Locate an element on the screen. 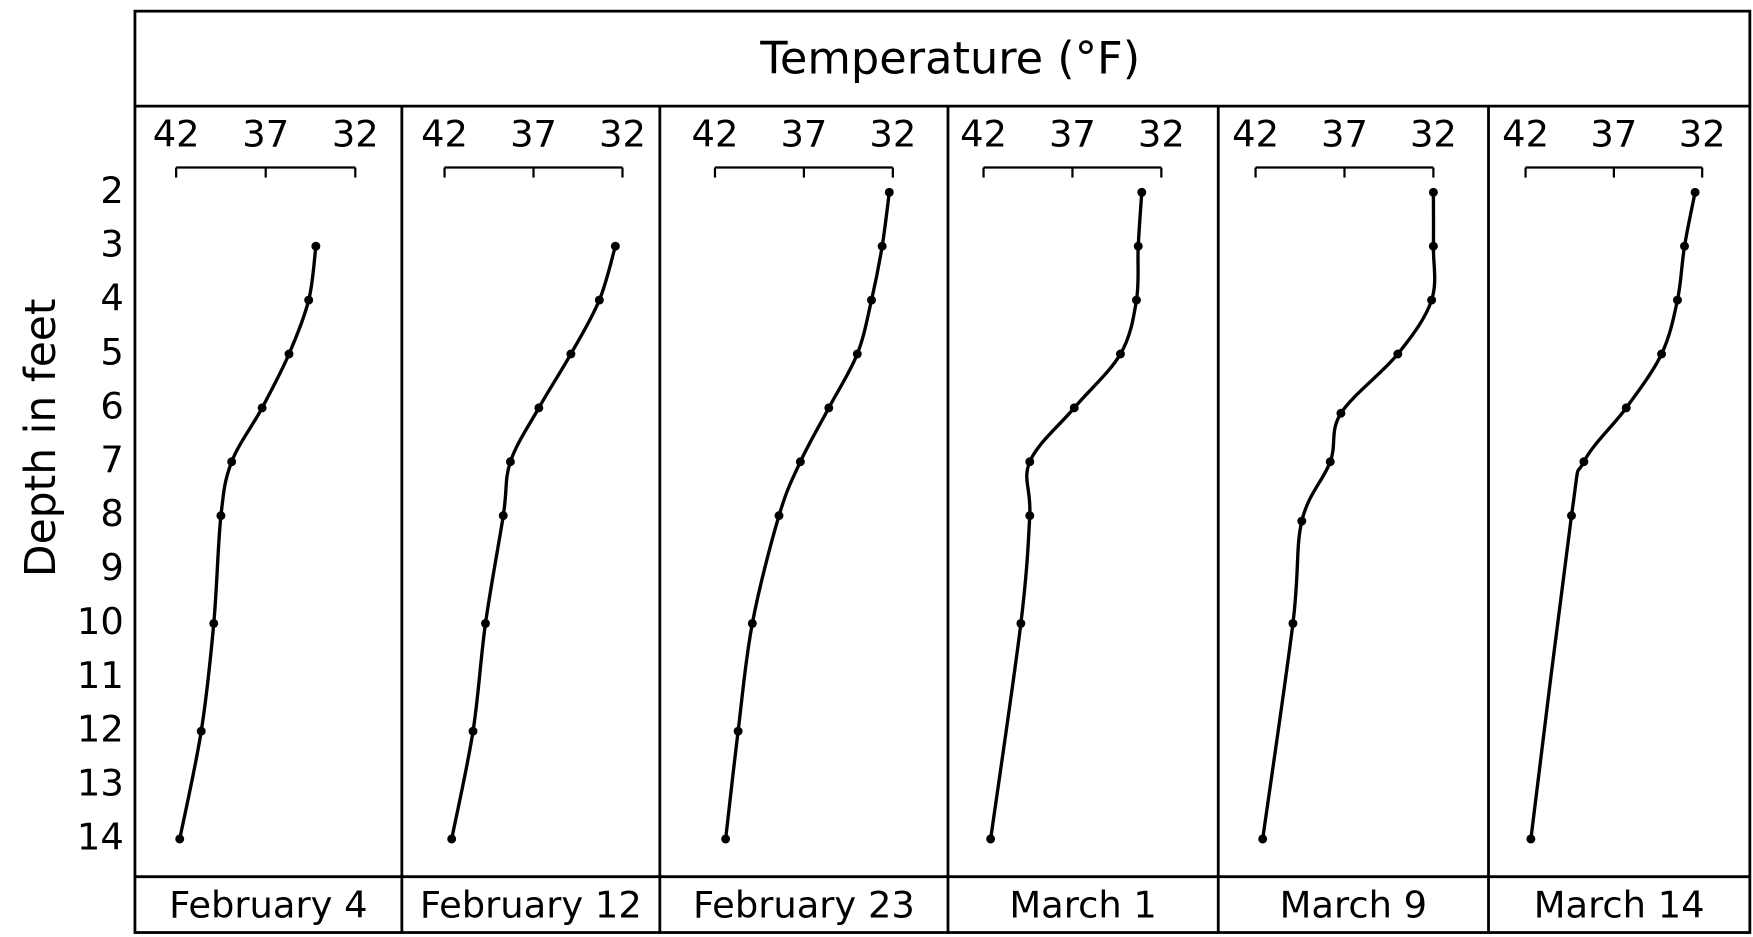  y-axis-label: Depth in feet is located at coordinates (41, 437).